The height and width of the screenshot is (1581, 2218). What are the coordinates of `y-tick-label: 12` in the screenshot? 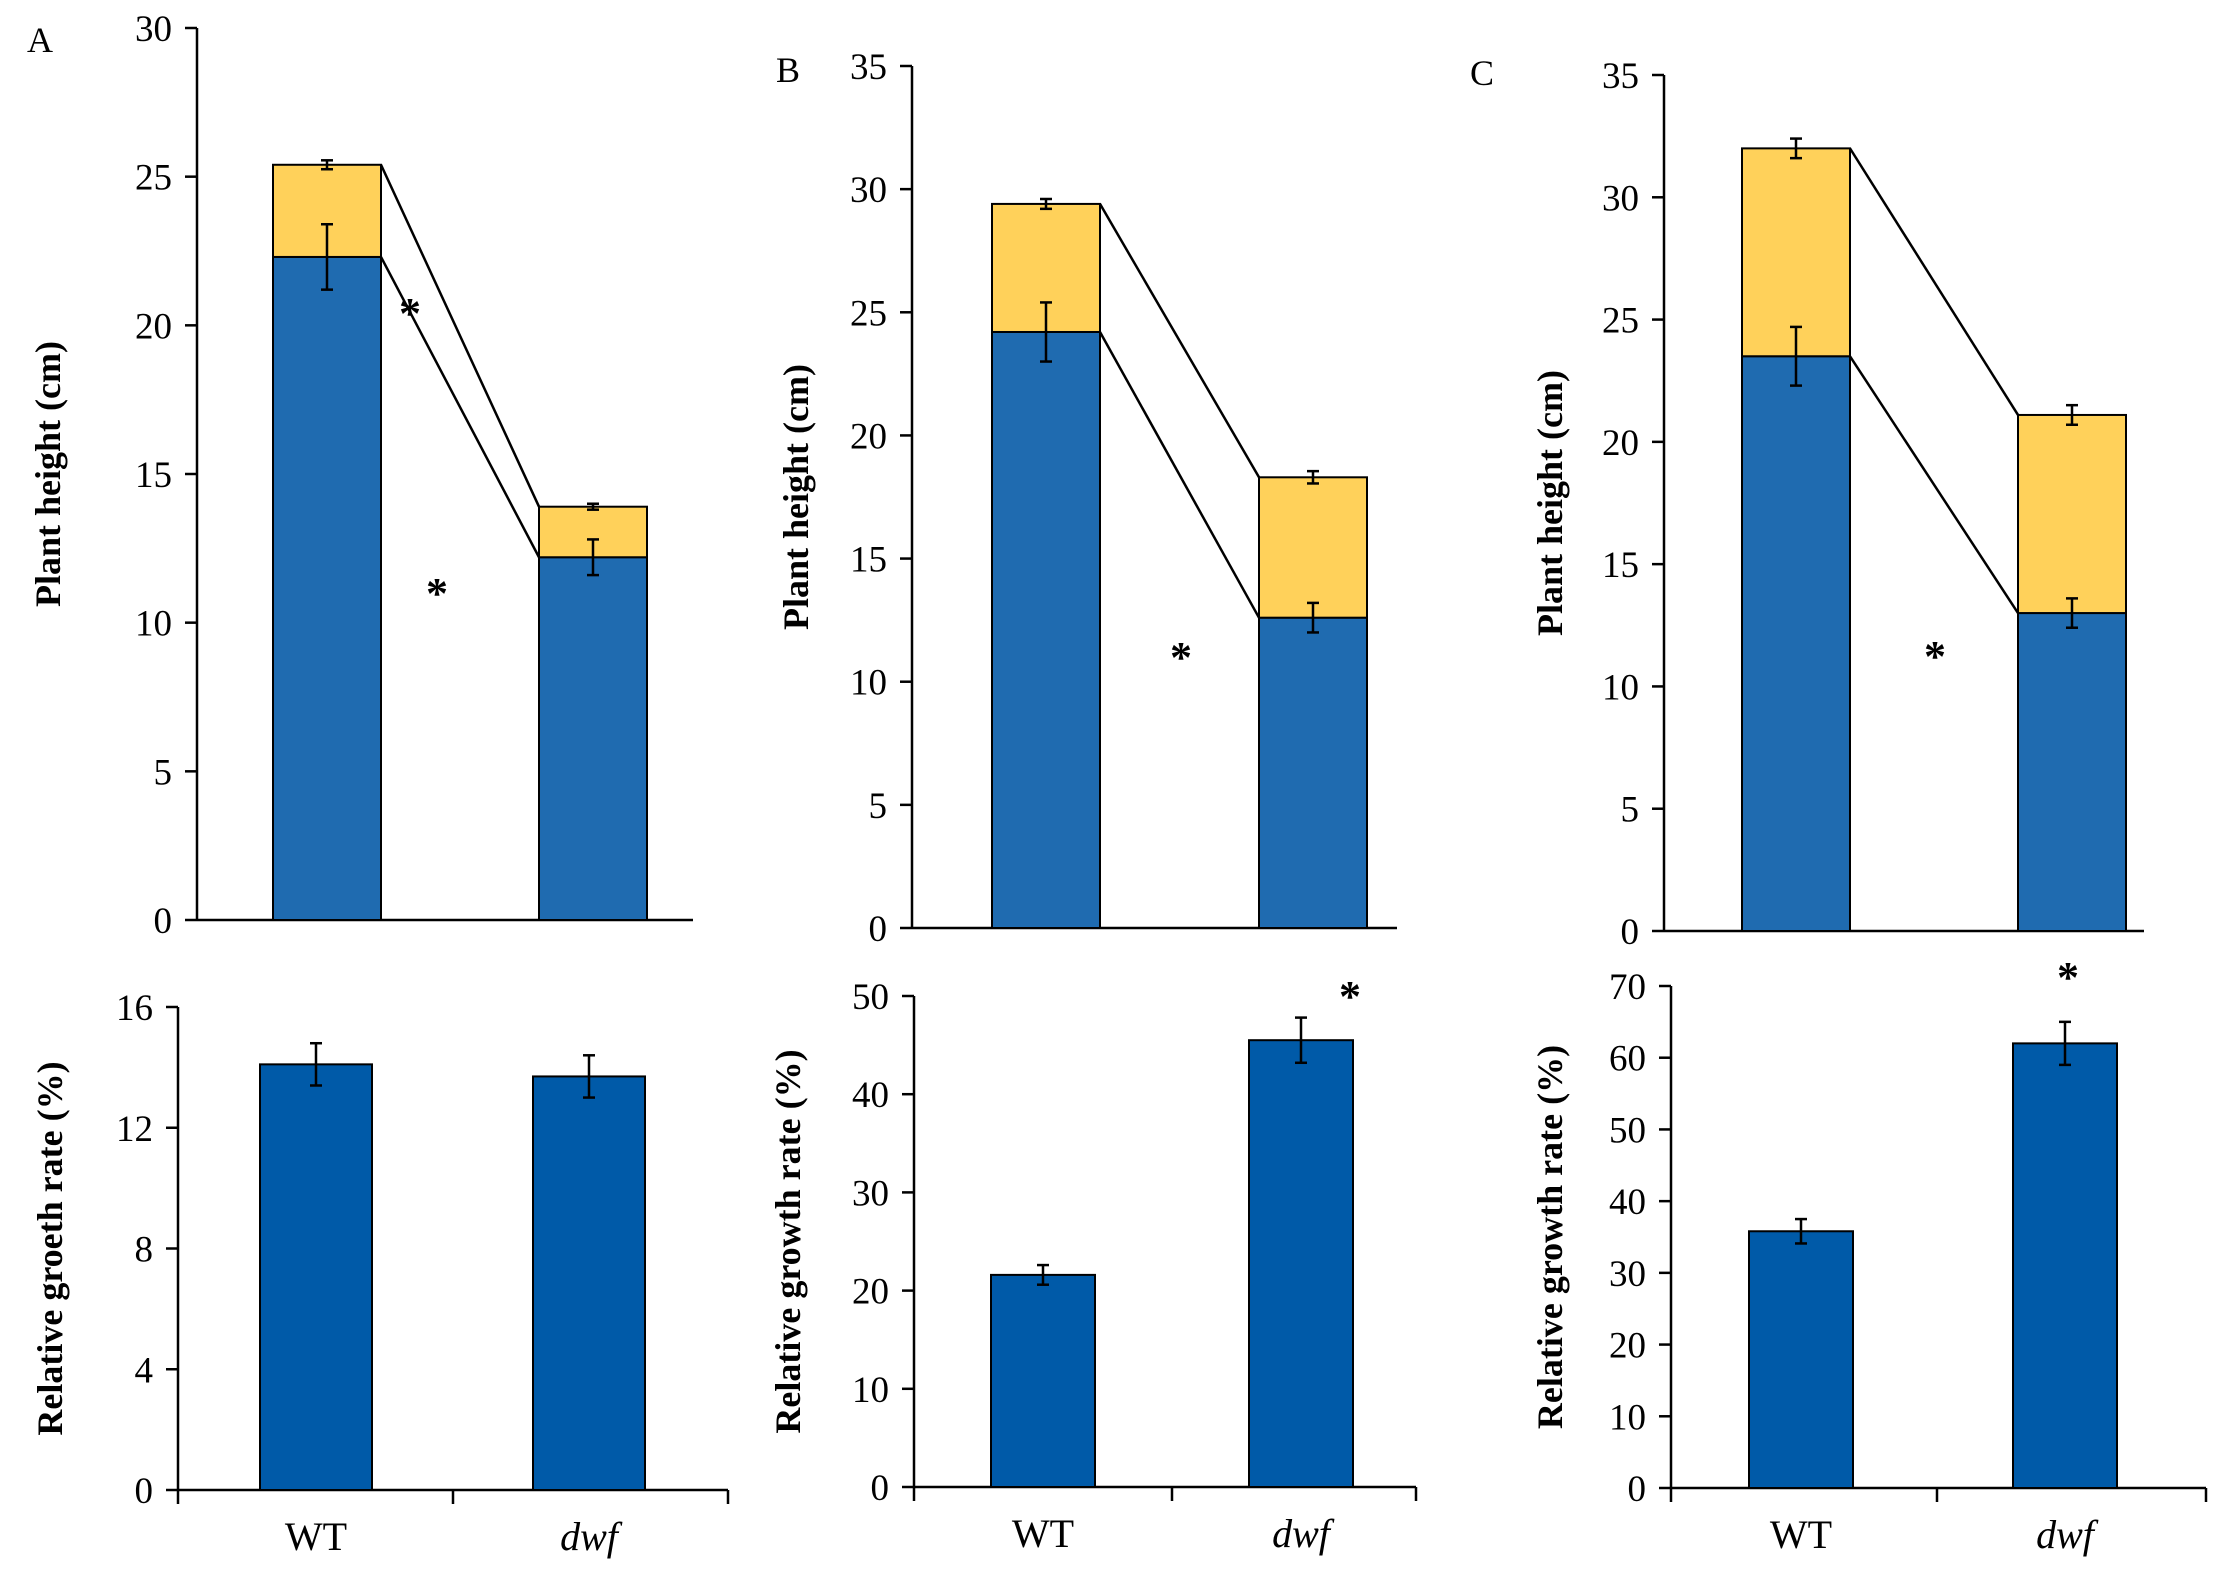 It's located at (134, 1129).